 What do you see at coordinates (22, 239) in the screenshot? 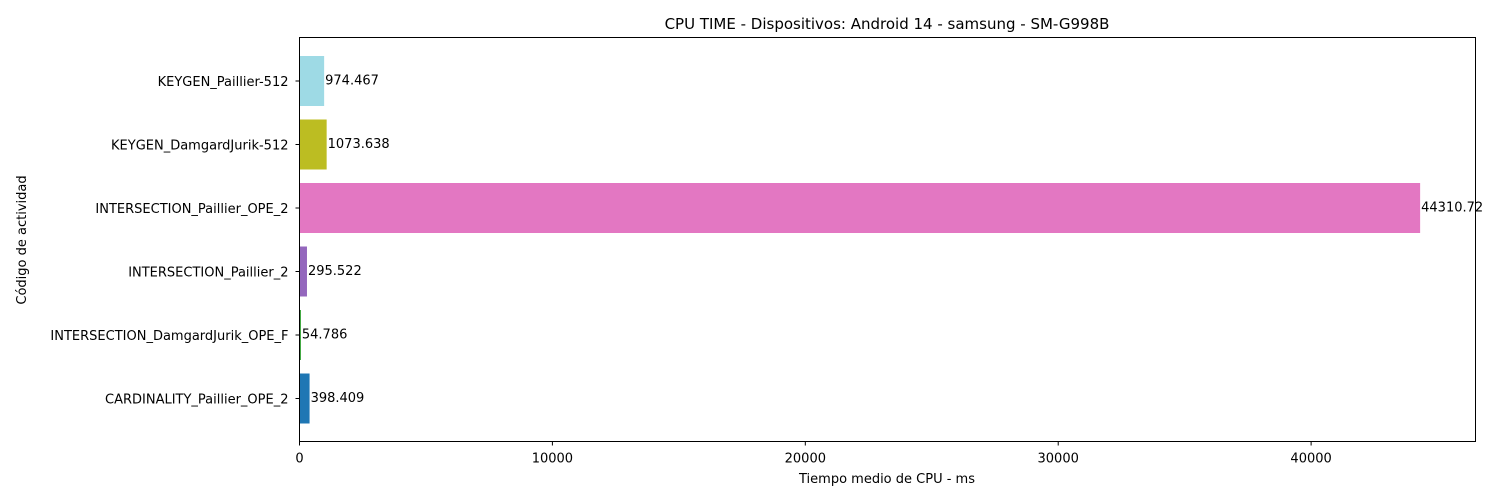
I see `y-axis-label: Código de actividad` at bounding box center [22, 239].